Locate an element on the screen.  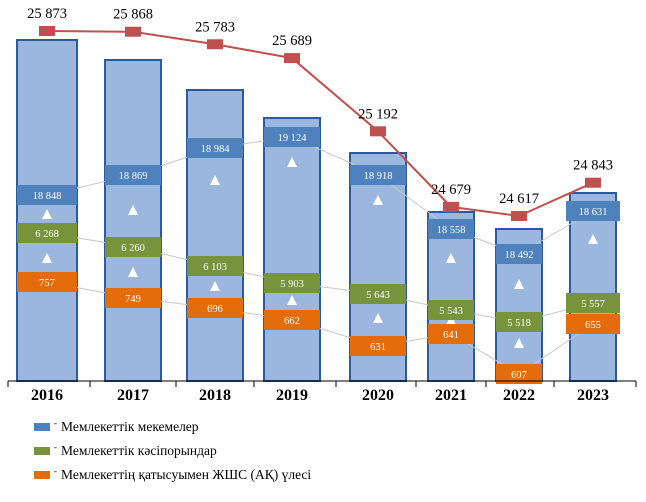
data-label-enterprises-2019: 5 903 is located at coordinates (292, 284).